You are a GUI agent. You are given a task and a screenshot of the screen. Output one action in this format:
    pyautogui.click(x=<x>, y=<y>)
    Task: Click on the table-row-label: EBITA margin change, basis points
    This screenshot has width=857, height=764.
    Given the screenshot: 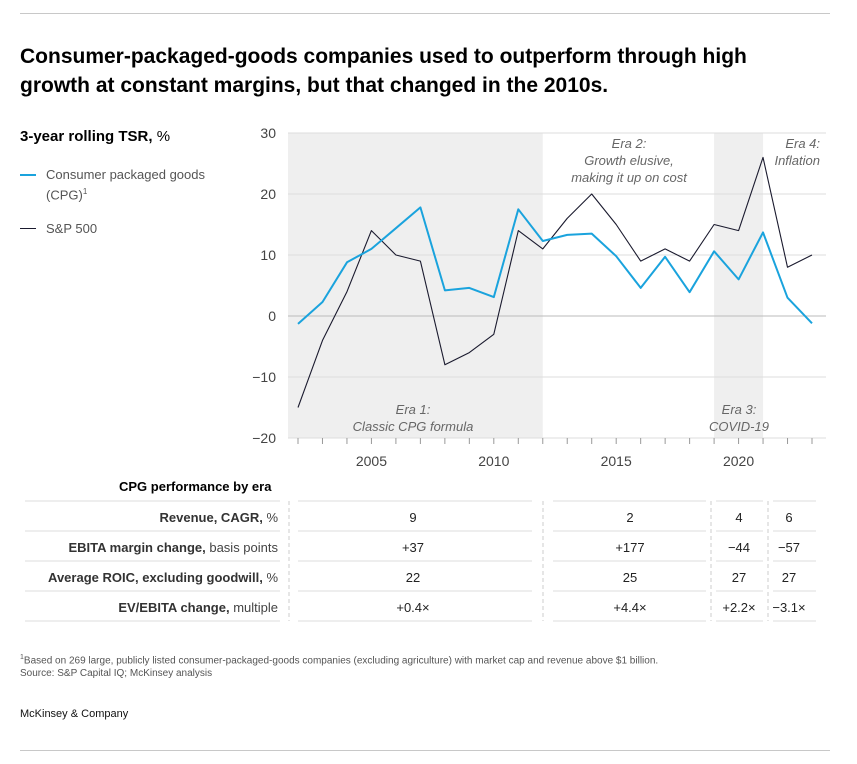 What is the action you would take?
    pyautogui.click(x=173, y=547)
    